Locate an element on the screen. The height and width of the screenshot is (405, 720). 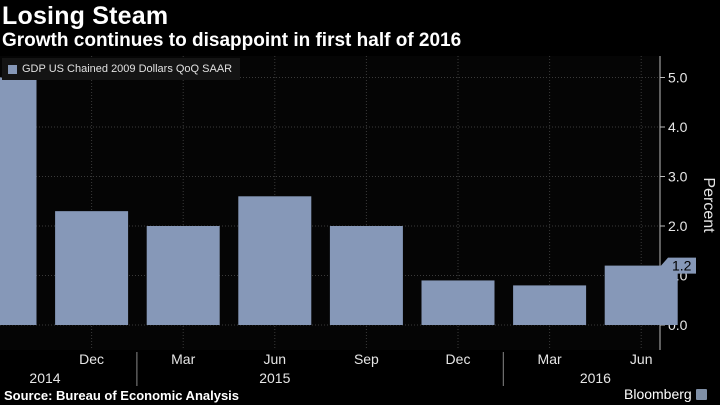
y-tick-label: 4.0 is located at coordinates (678, 127).